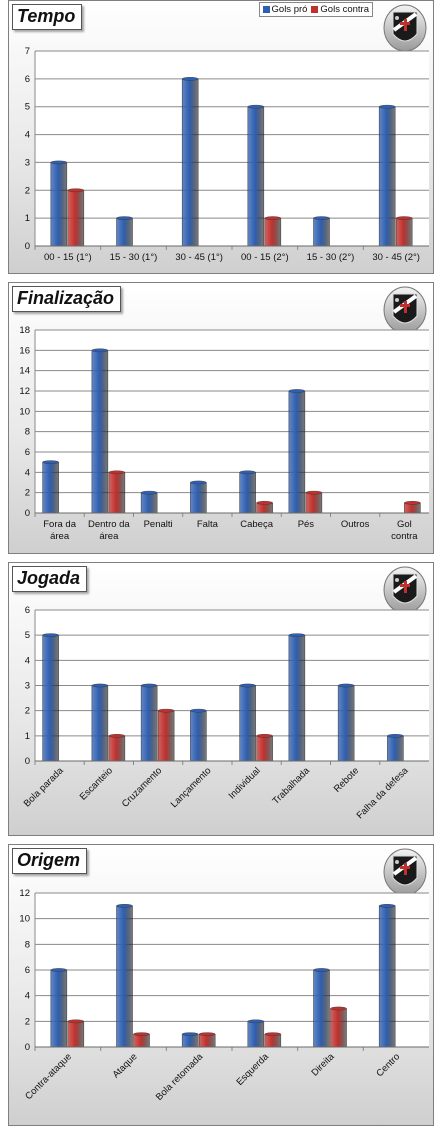 This screenshot has height=1130, width=440. I want to click on x-tick-label: Bola parada, so click(44, 787).